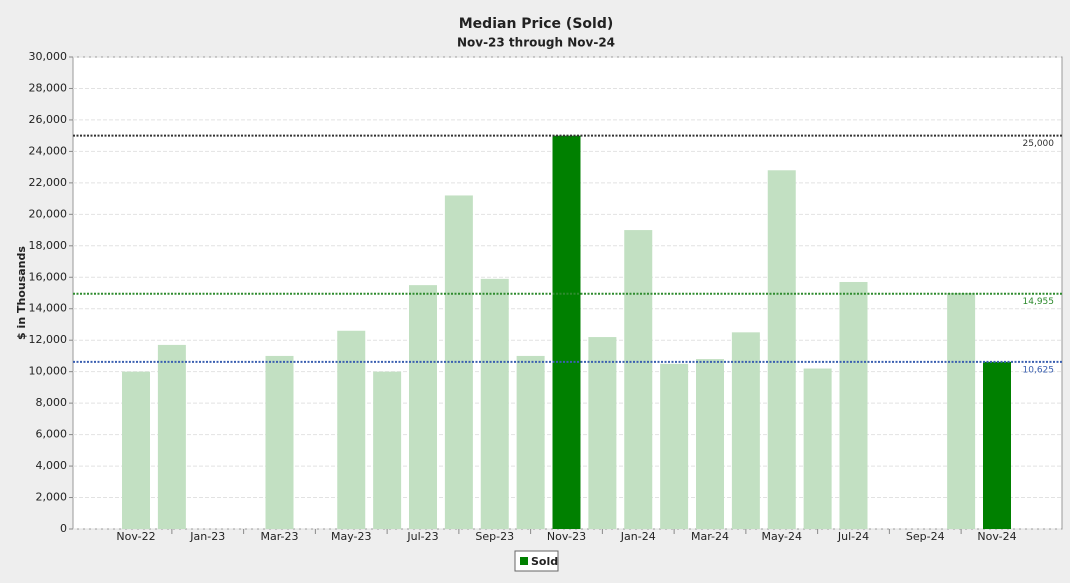  What do you see at coordinates (48, 87) in the screenshot?
I see `y-tick-label: 28,000` at bounding box center [48, 87].